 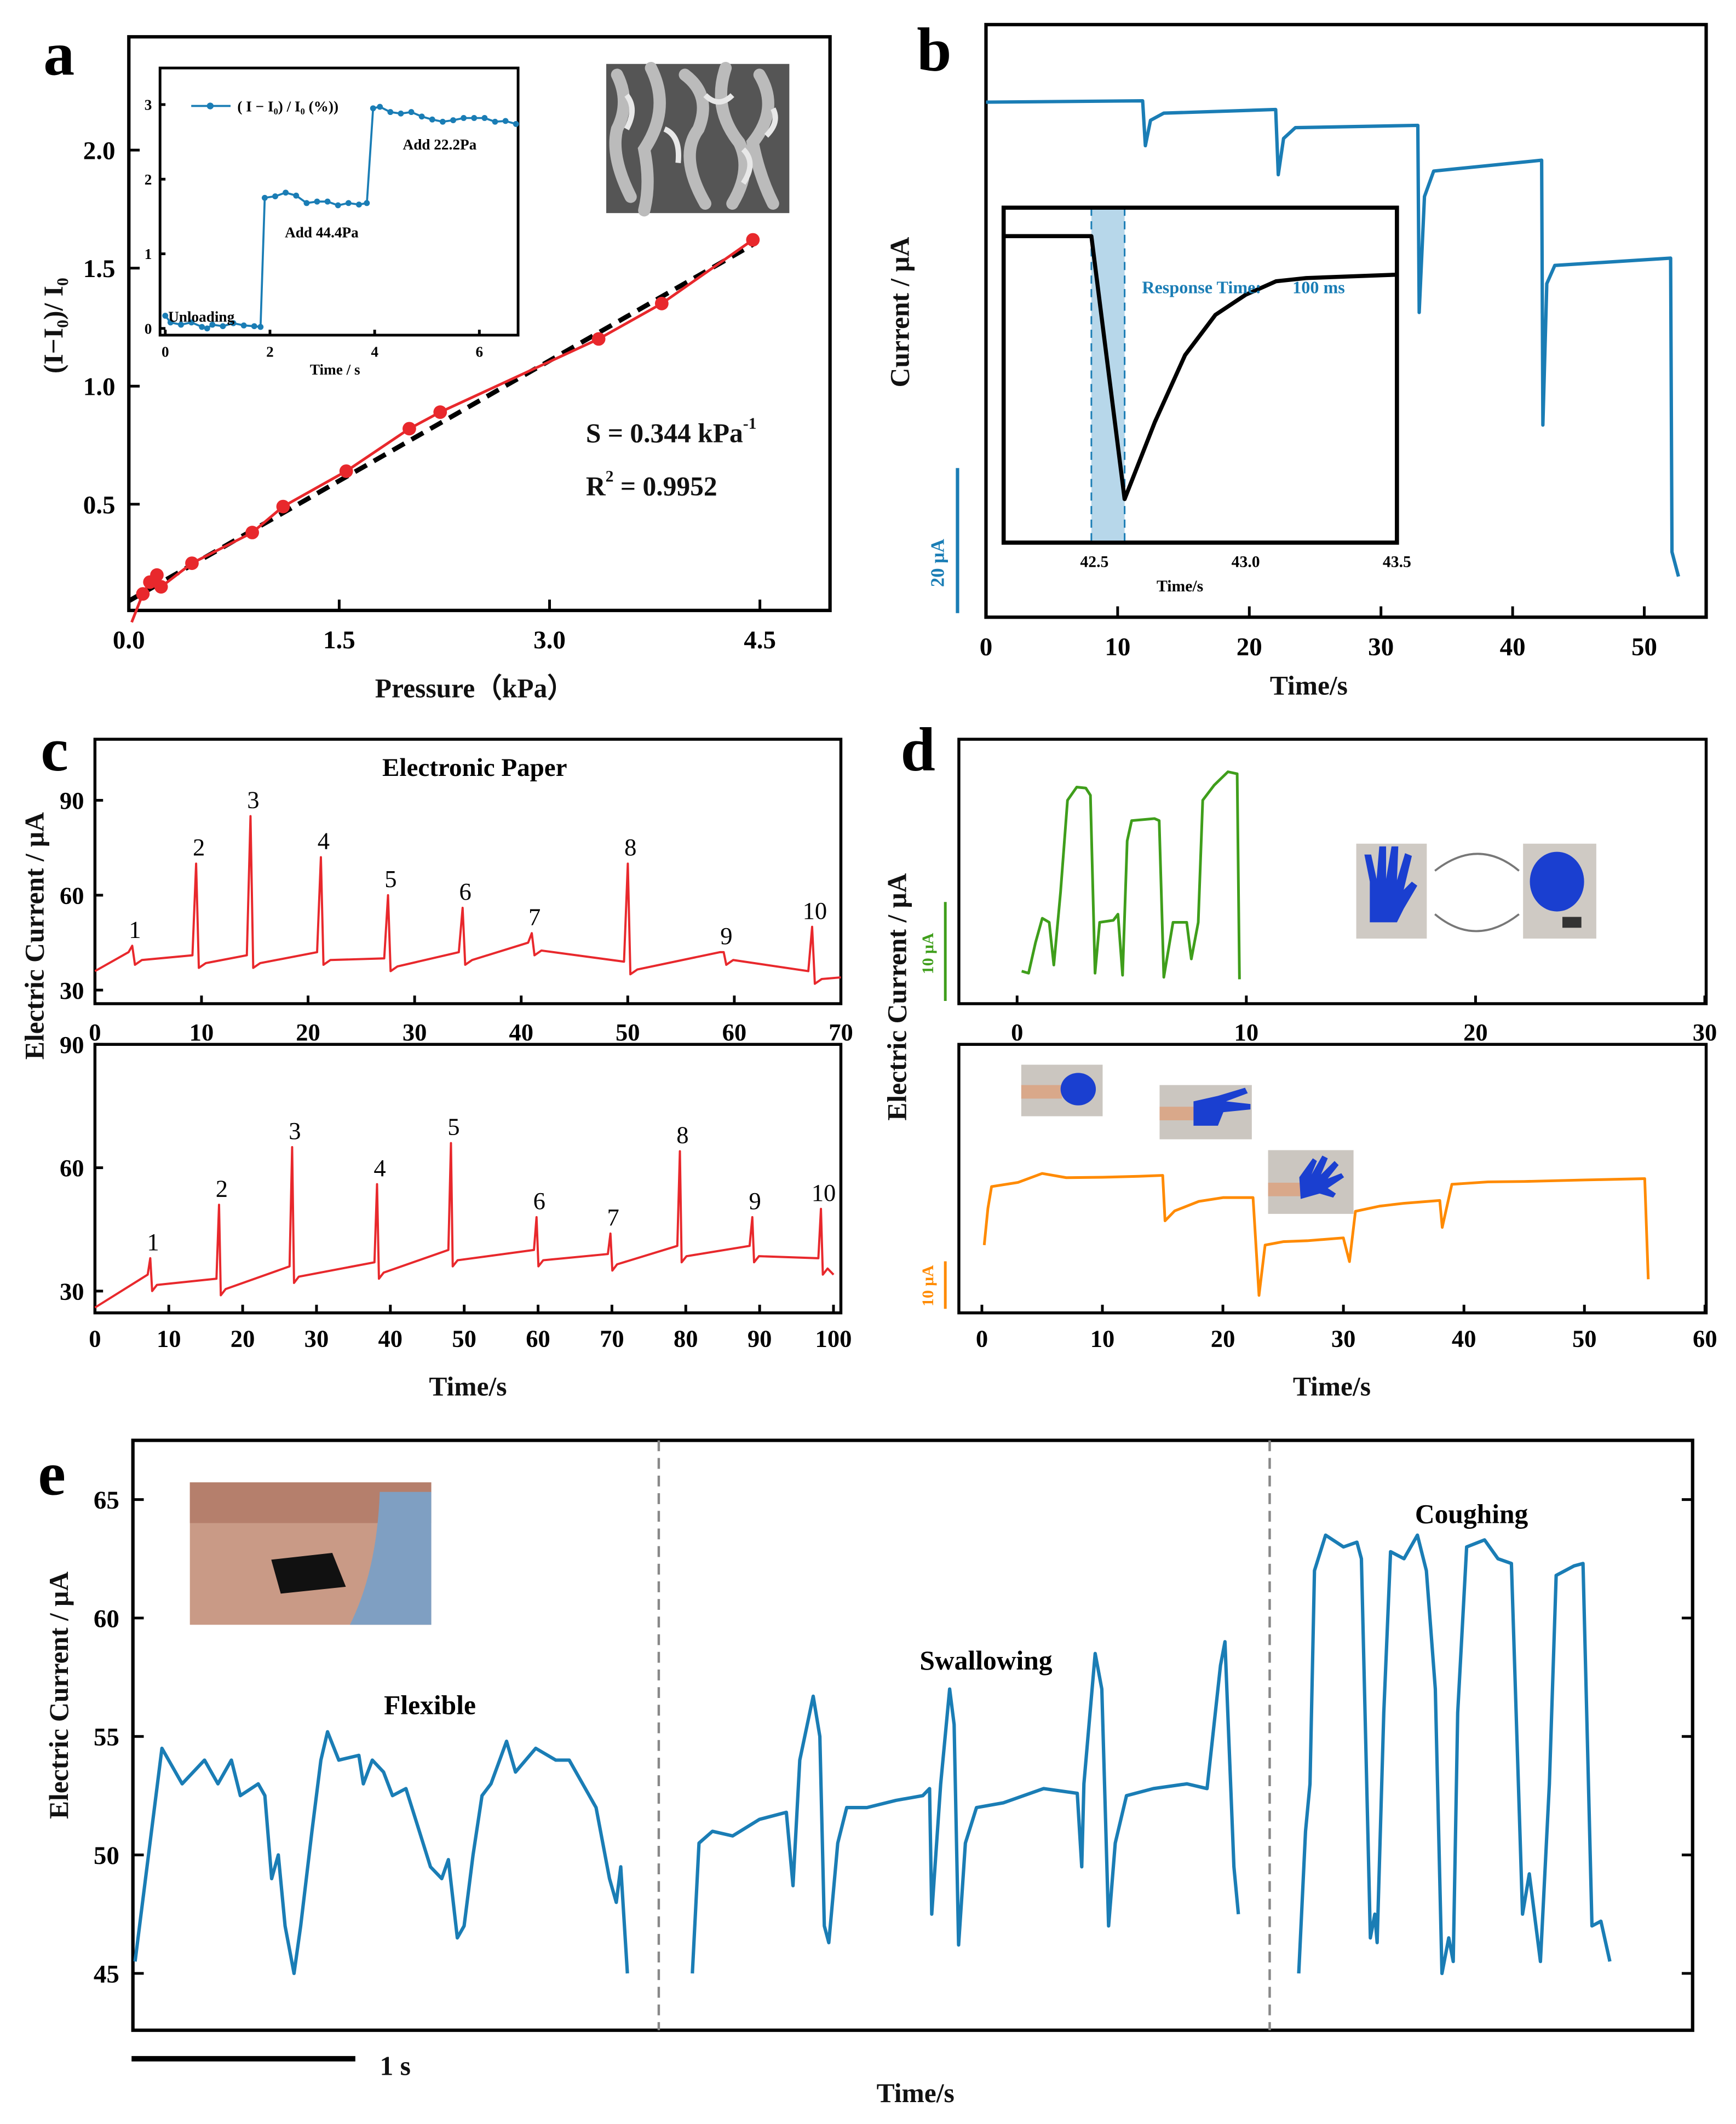 I want to click on a-ytick-label: 2.0, so click(x=99, y=151).